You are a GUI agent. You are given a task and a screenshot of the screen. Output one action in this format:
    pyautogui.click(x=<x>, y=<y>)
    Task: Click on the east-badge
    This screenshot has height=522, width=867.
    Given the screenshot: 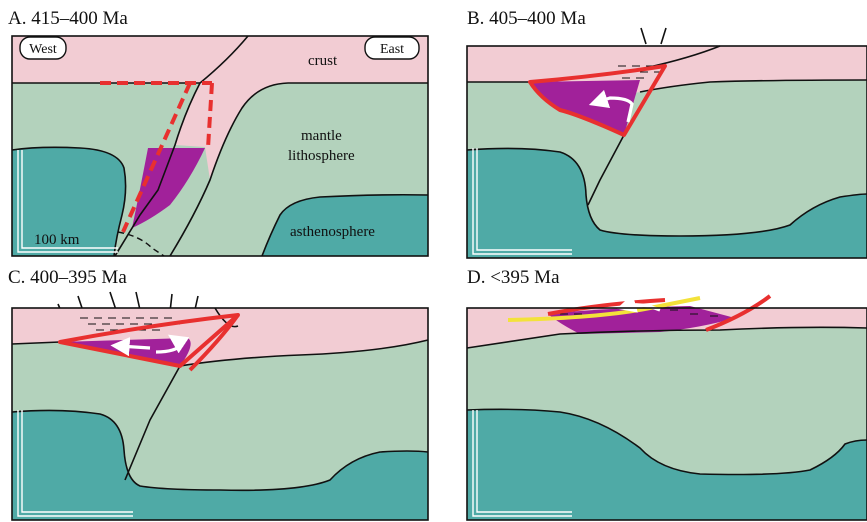 What is the action you would take?
    pyautogui.click(x=392, y=48)
    